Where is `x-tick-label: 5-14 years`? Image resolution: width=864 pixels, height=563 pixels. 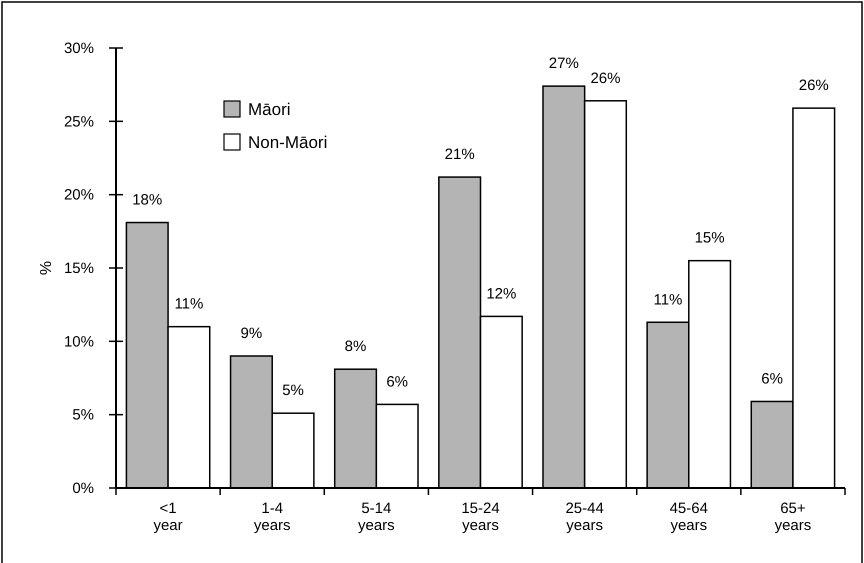
x-tick-label: 5-14 years is located at coordinates (376, 517).